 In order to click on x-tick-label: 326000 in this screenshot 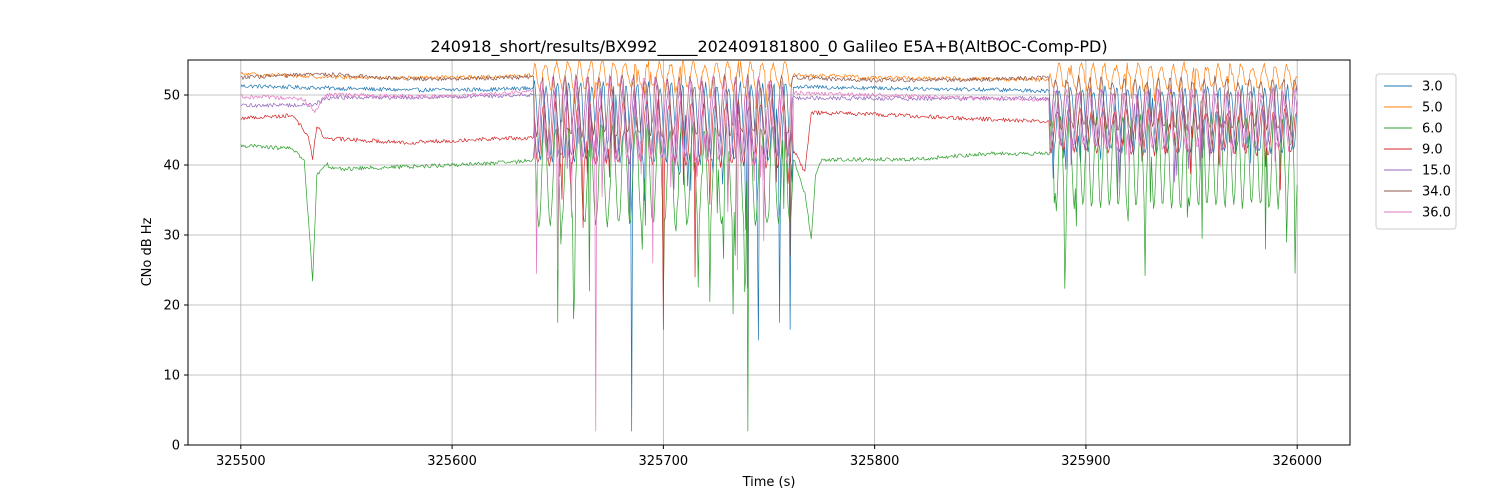, I will do `click(1297, 461)`.